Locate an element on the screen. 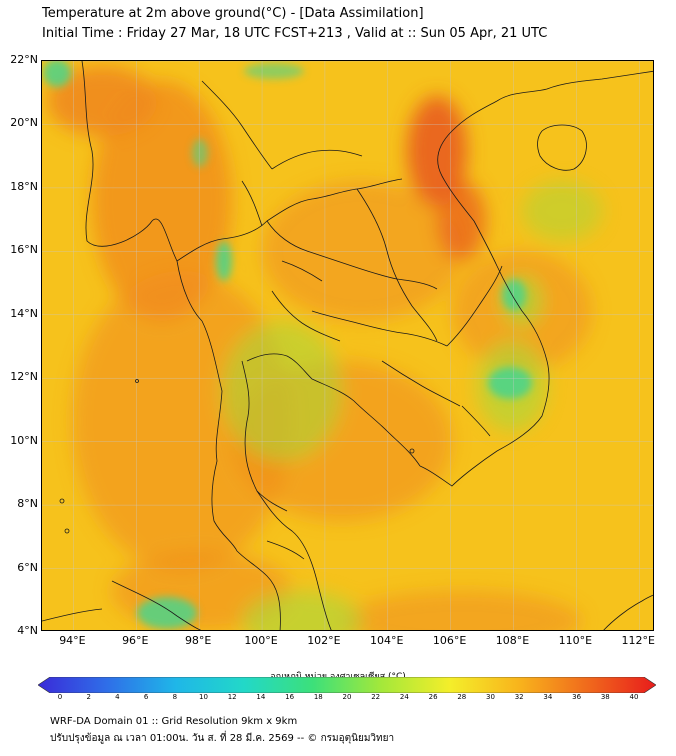  longitude-label: 112°E is located at coordinates (638, 640).